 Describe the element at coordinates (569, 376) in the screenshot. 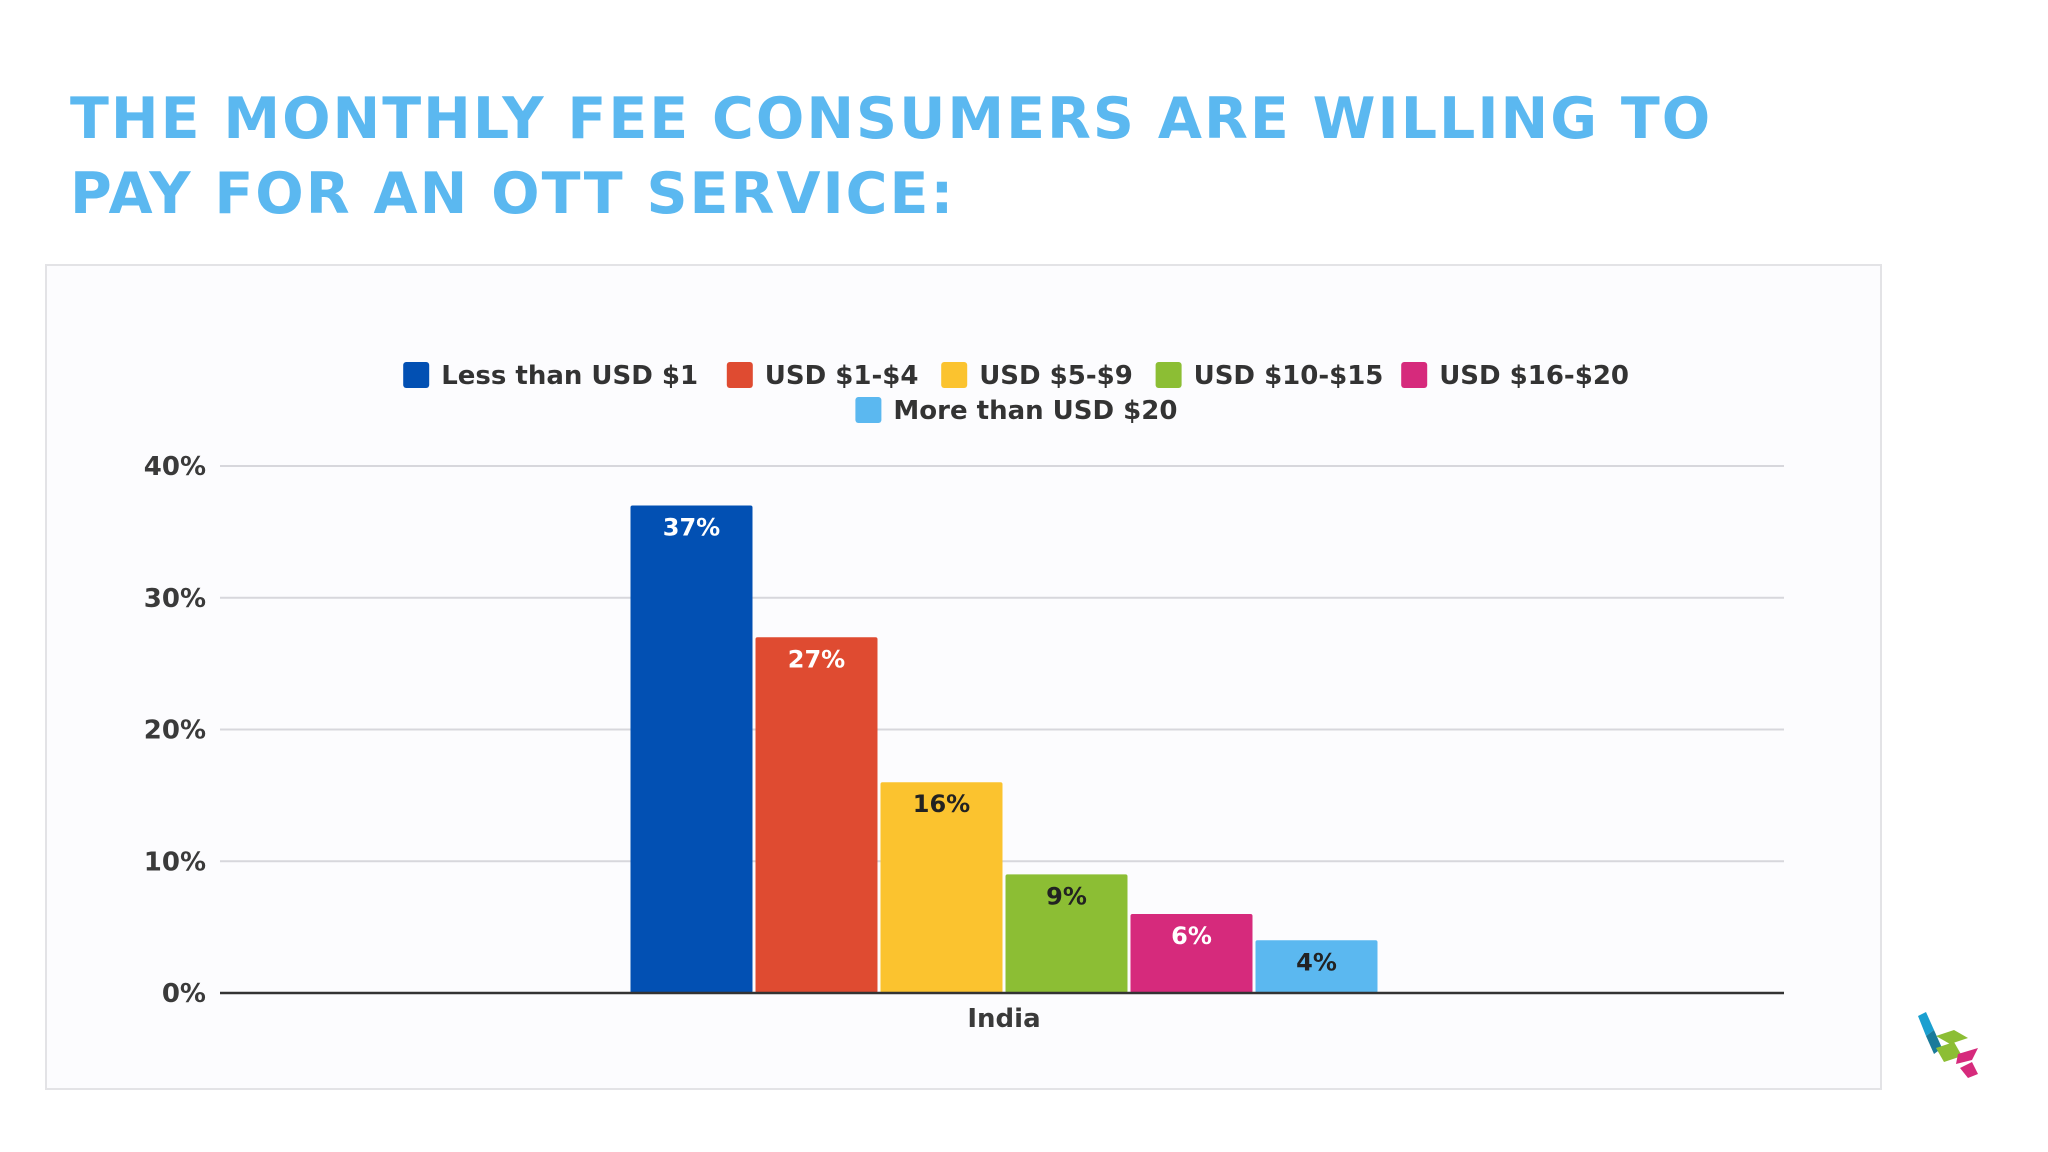

I see `legend-label: Less than USD $1` at that location.